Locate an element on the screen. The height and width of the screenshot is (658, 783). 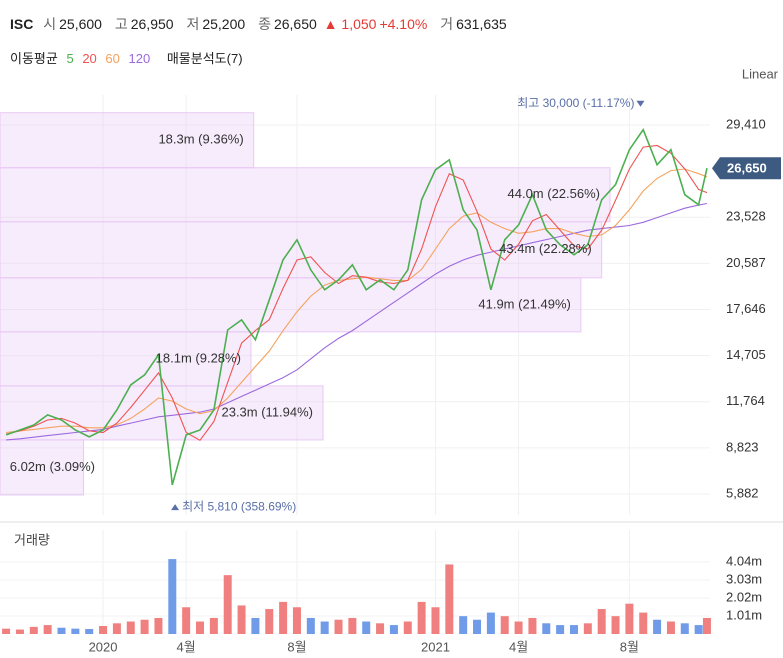
legend-entry: 20 is located at coordinates (89, 58).